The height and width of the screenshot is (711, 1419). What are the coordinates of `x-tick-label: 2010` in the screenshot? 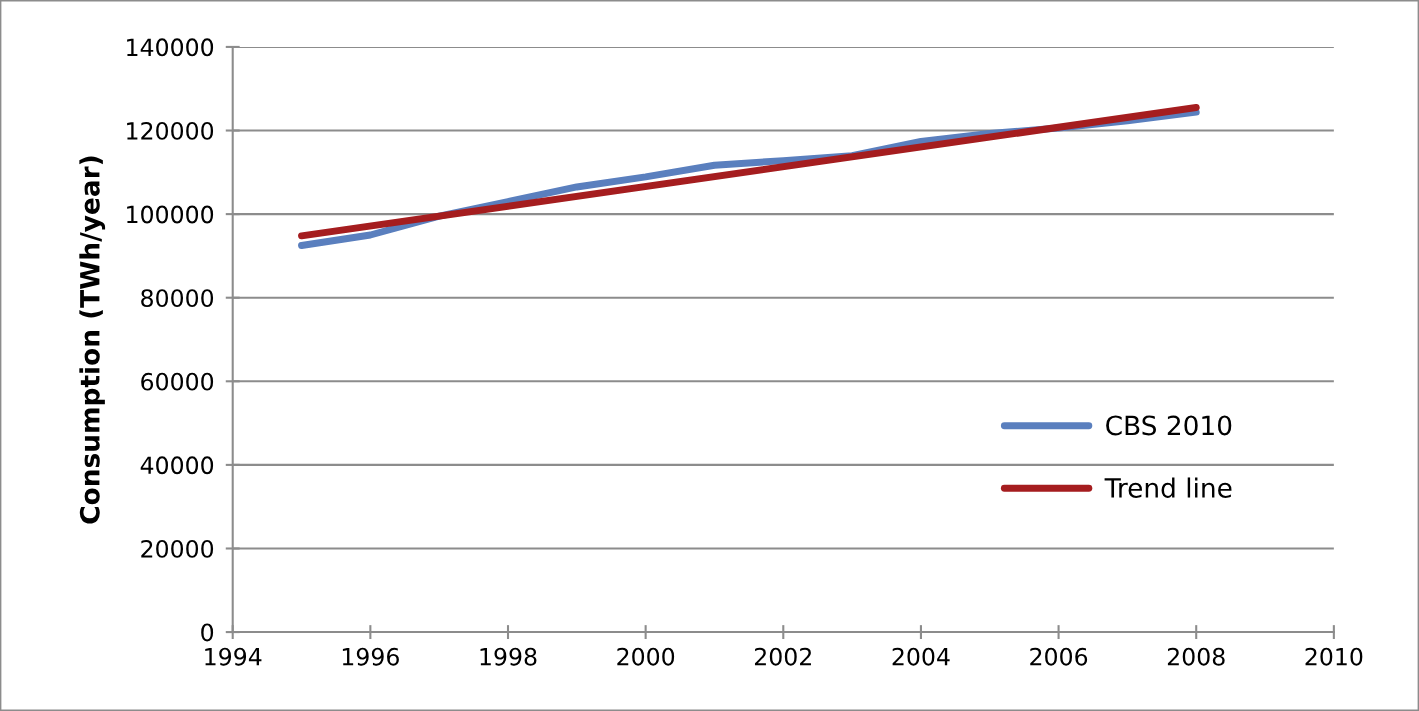 It's located at (1334, 656).